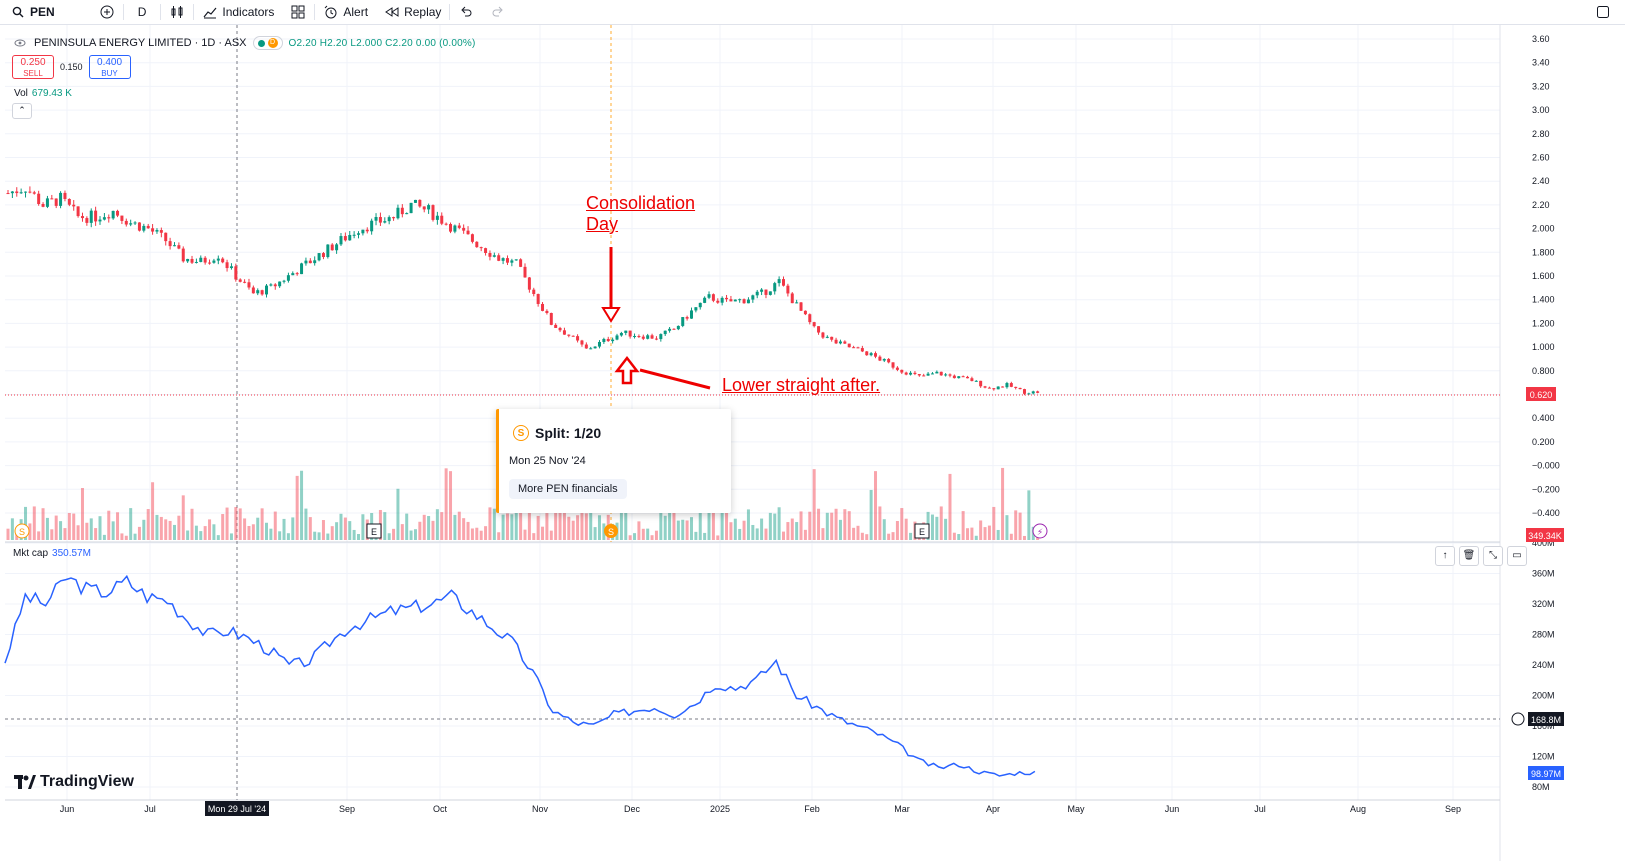 The height and width of the screenshot is (866, 1625). Describe the element at coordinates (43, 93) in the screenshot. I see `volume-legend: Vol 679.43 K` at that location.